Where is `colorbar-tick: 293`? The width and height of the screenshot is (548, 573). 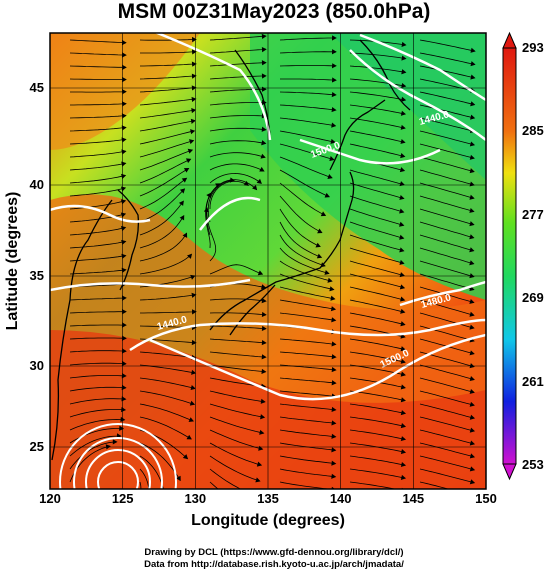 colorbar-tick: 293 is located at coordinates (533, 47).